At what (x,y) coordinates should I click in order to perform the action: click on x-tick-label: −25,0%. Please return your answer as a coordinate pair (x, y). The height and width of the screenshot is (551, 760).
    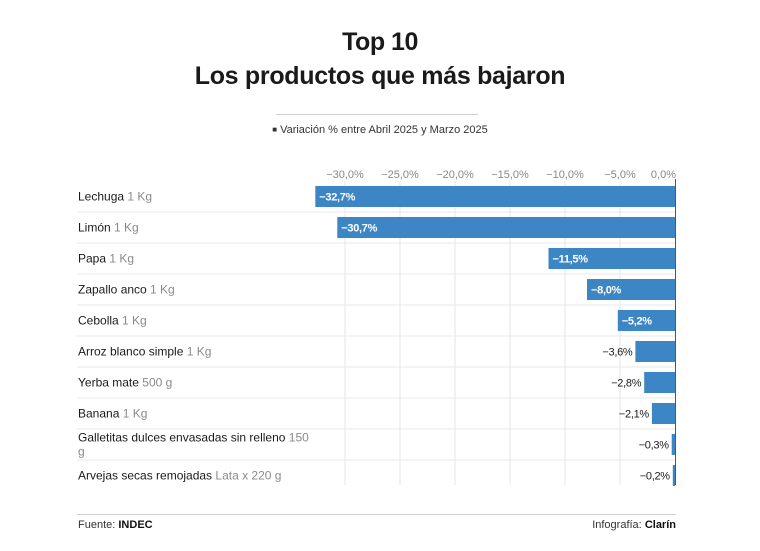
    Looking at the image, I should click on (400, 175).